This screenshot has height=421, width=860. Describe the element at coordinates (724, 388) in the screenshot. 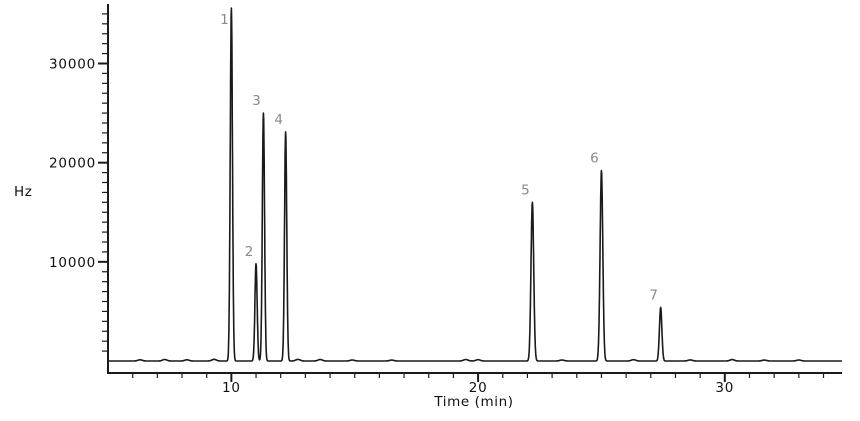

I see `x-tick-label-30: 30` at that location.